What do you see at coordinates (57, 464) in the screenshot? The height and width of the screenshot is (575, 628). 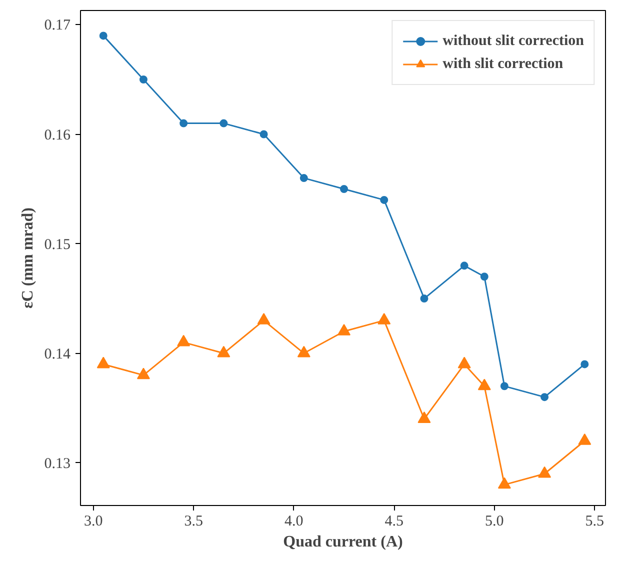 I see `y-tick-label: 0.13` at bounding box center [57, 464].